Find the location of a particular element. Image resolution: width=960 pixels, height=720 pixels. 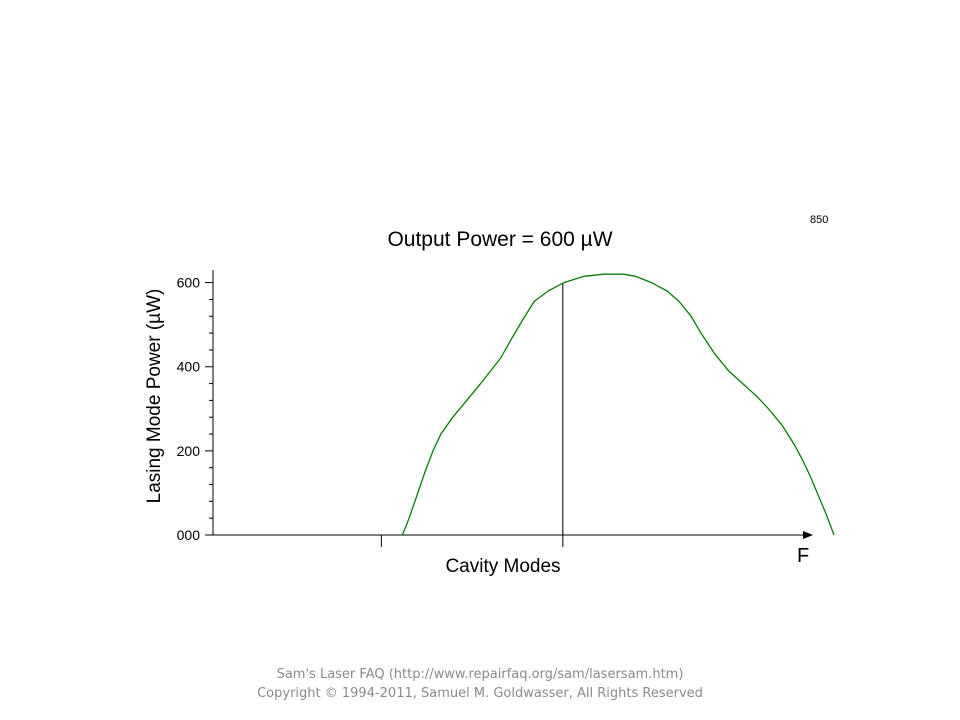

x-axis-label: Cavity Modes is located at coordinates (502, 566).